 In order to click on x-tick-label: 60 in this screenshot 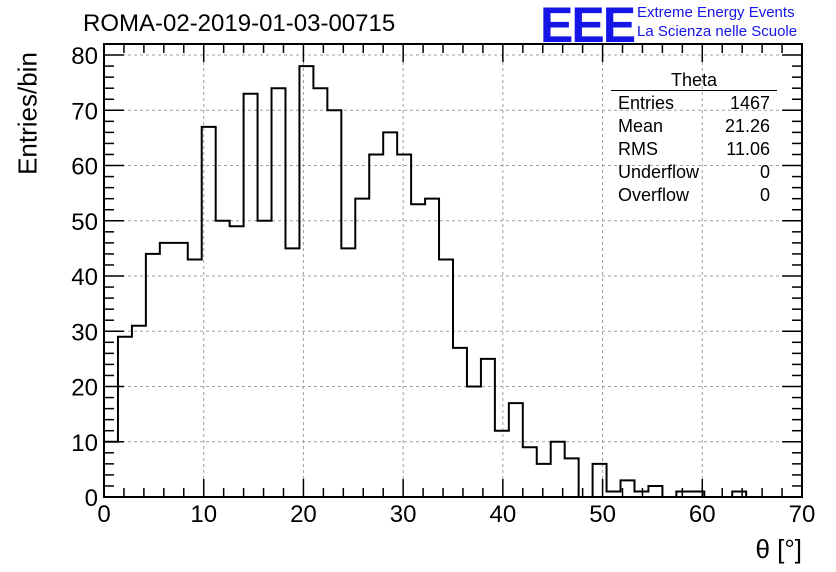, I will do `click(702, 514)`.